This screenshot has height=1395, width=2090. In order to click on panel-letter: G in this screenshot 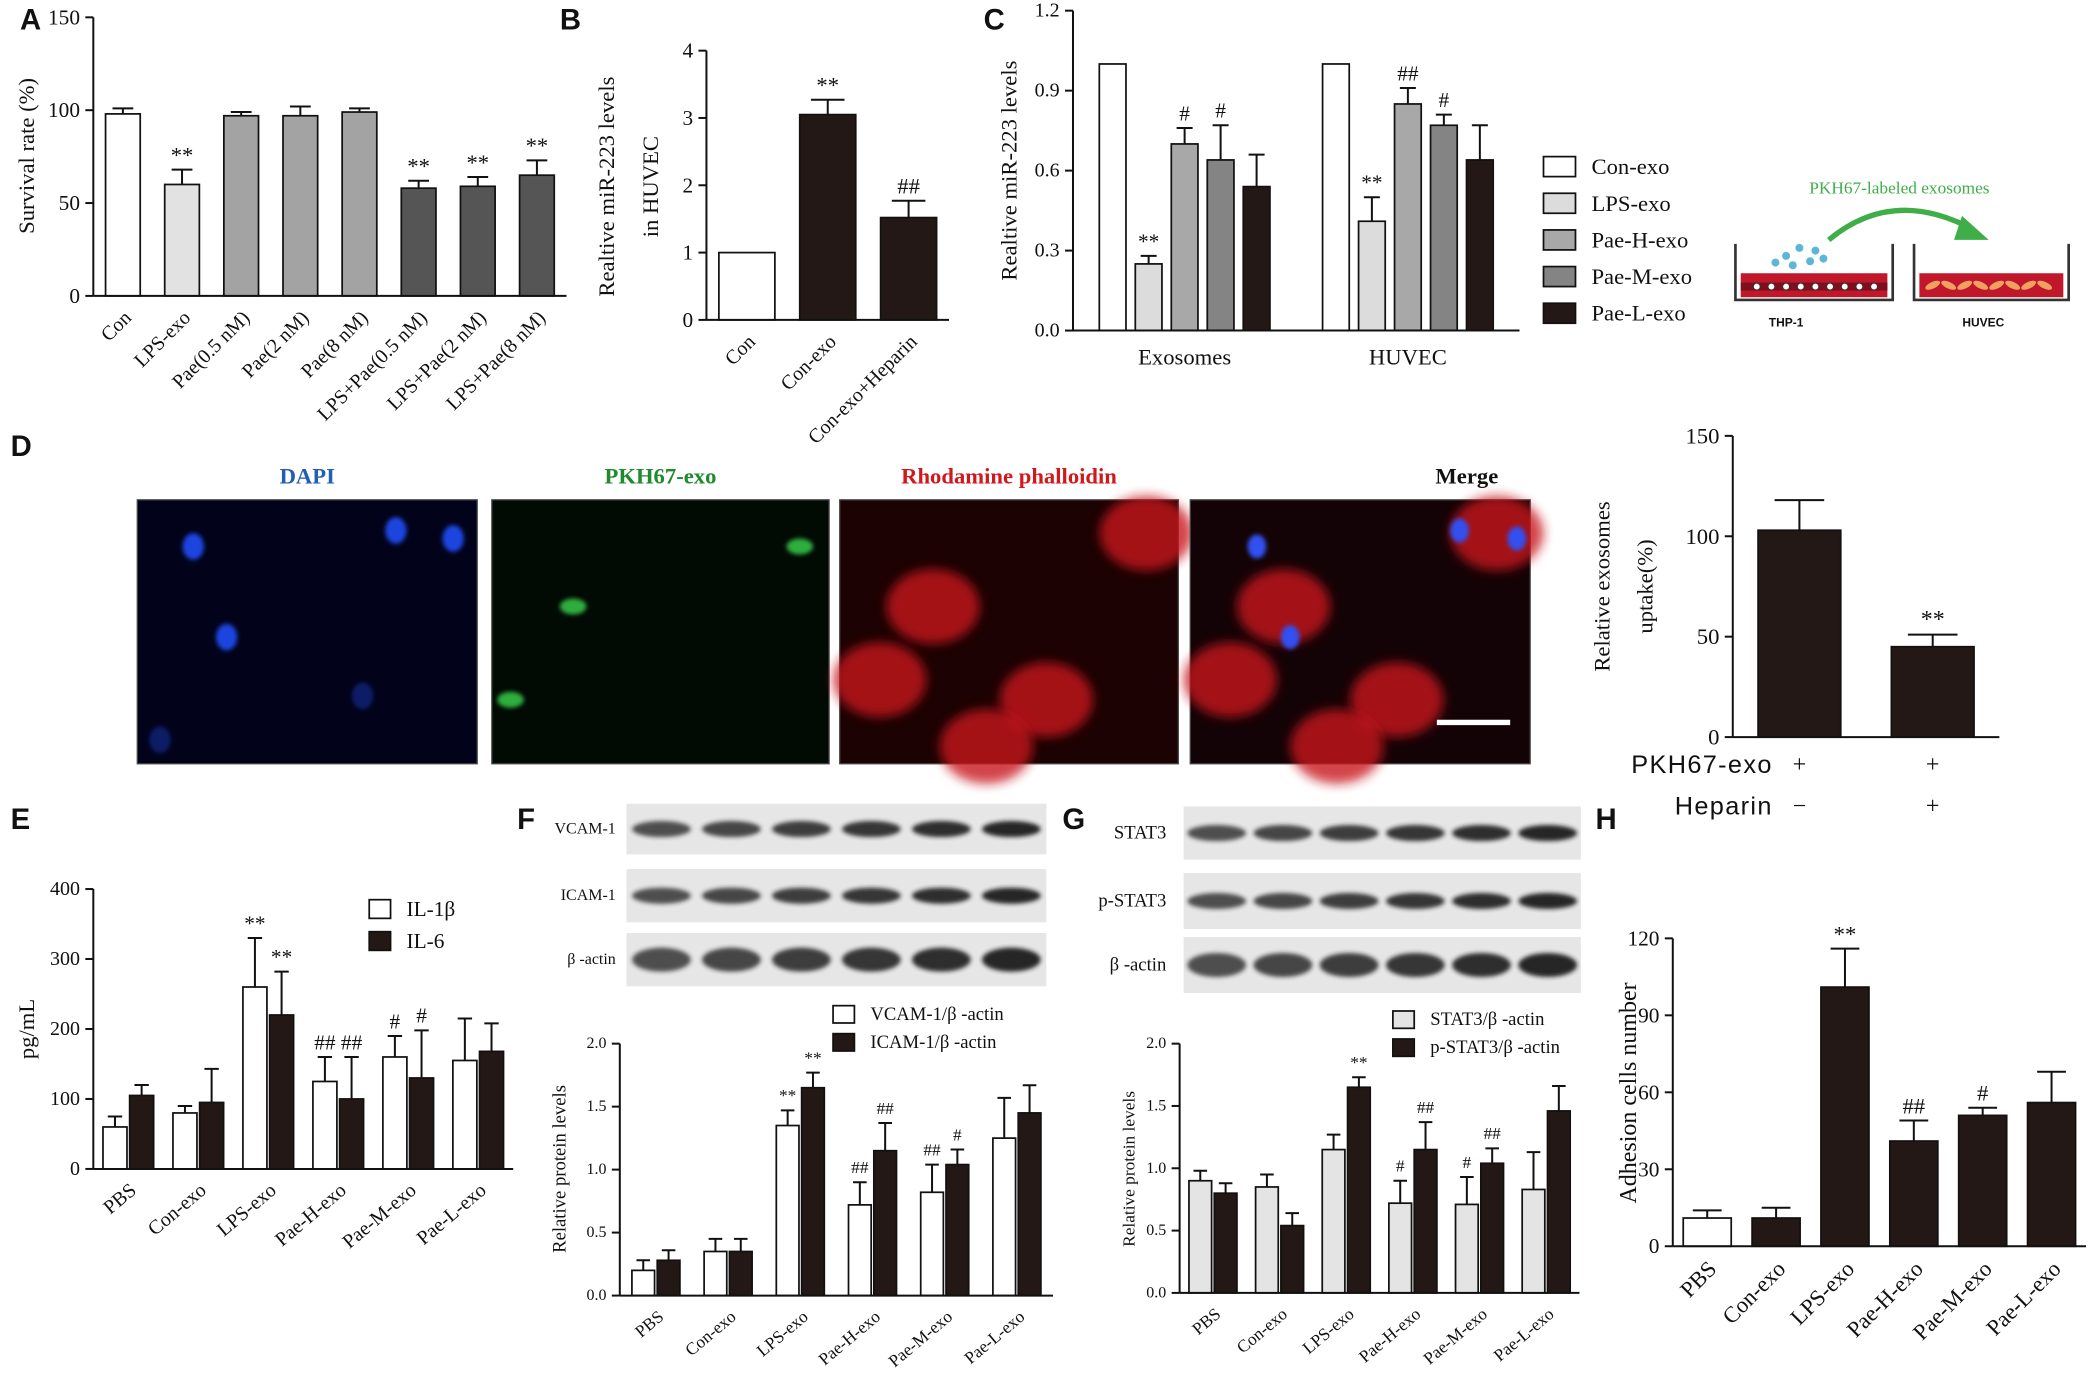, I will do `click(1073, 819)`.